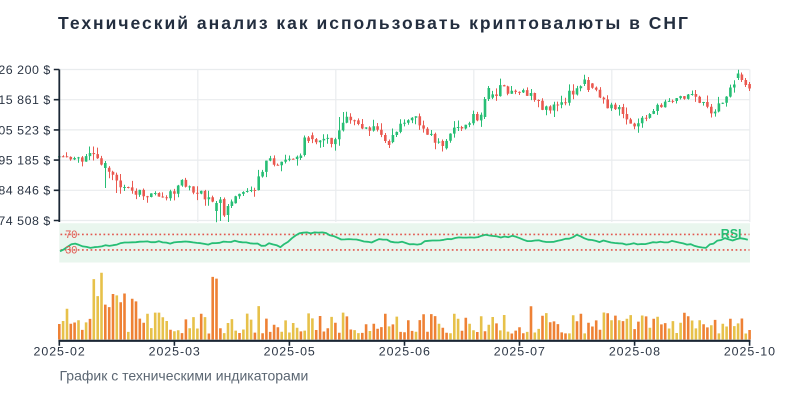 The height and width of the screenshot is (400, 800). Describe the element at coordinates (60, 351) in the screenshot. I see `svg-text: 2025-02` at that location.